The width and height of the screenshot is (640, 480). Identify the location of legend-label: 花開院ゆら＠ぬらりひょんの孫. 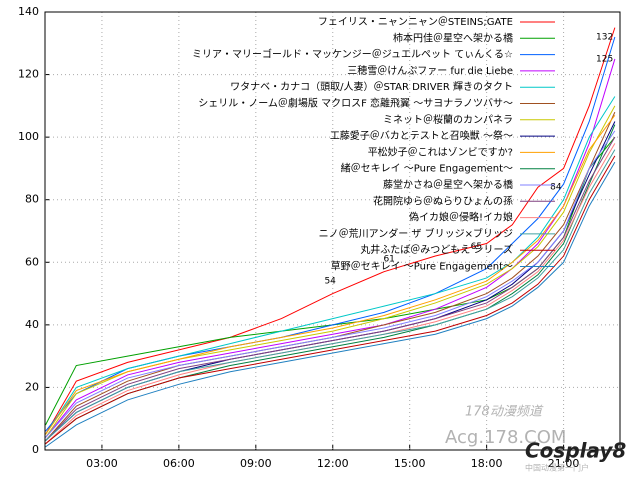
(443, 200).